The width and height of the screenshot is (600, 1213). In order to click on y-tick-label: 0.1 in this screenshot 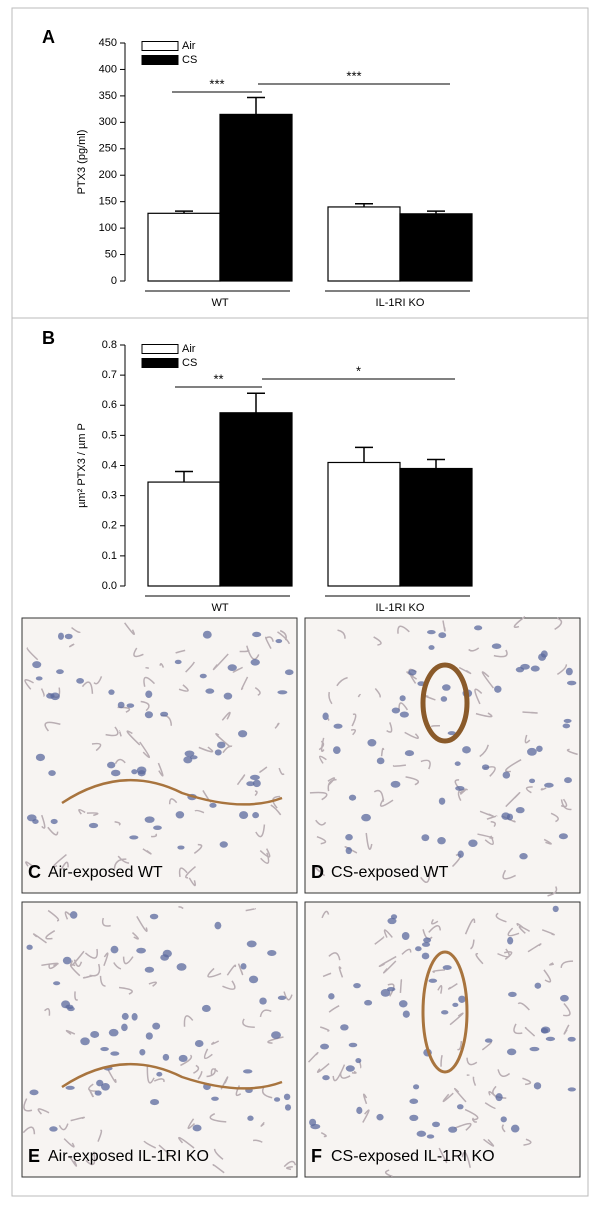, I will do `click(109, 556)`.